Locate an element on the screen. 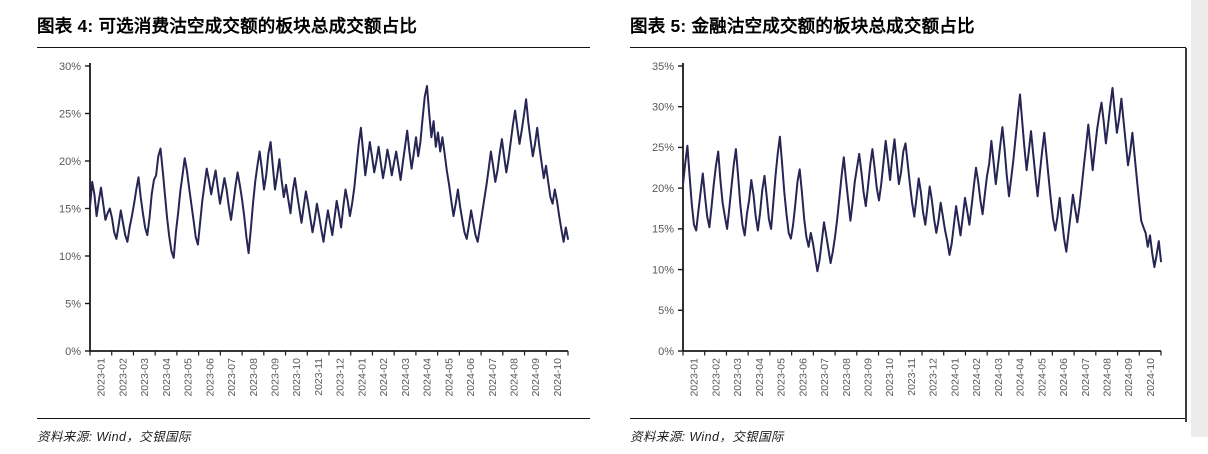 The height and width of the screenshot is (454, 1208). table-cell-right-border is located at coordinates (1186, 235).